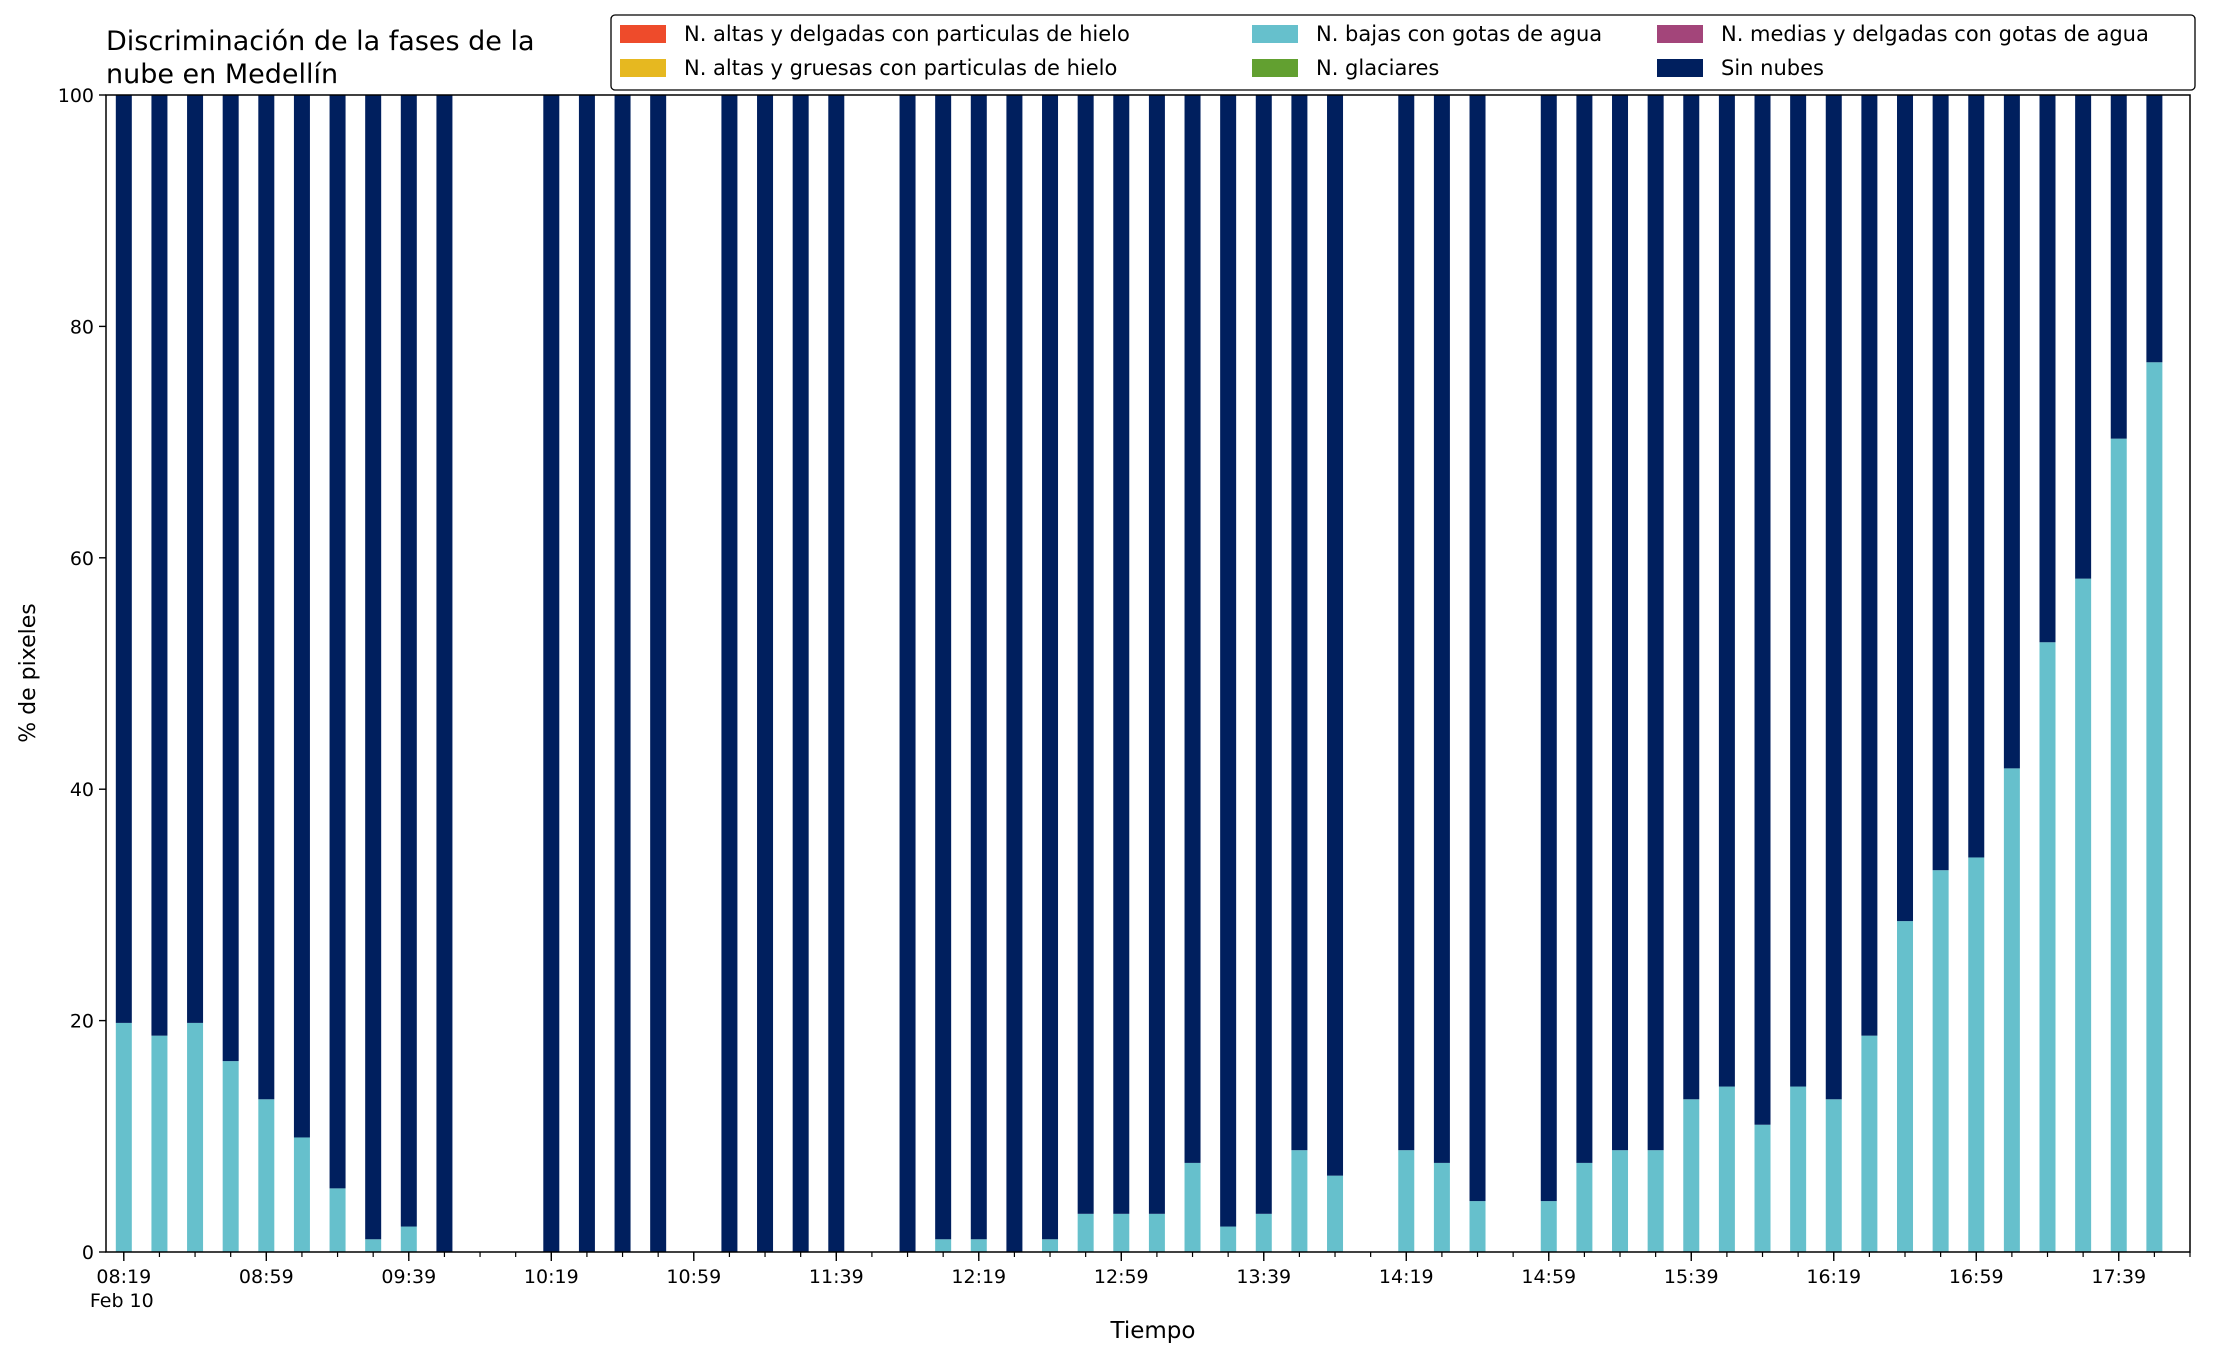 Image resolution: width=2216 pixels, height=1355 pixels. I want to click on legend-frame, so click(1403, 52).